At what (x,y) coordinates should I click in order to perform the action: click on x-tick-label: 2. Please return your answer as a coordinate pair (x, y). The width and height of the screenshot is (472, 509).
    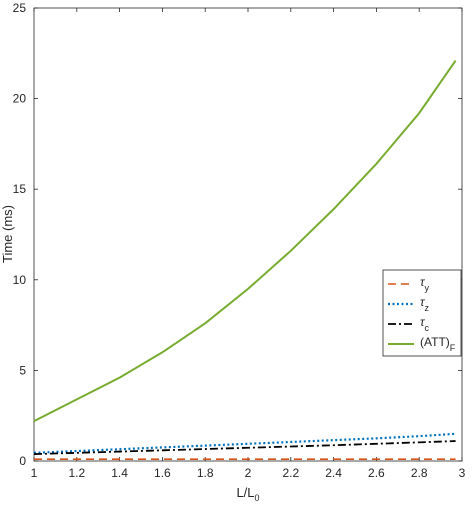
    Looking at the image, I should click on (248, 473).